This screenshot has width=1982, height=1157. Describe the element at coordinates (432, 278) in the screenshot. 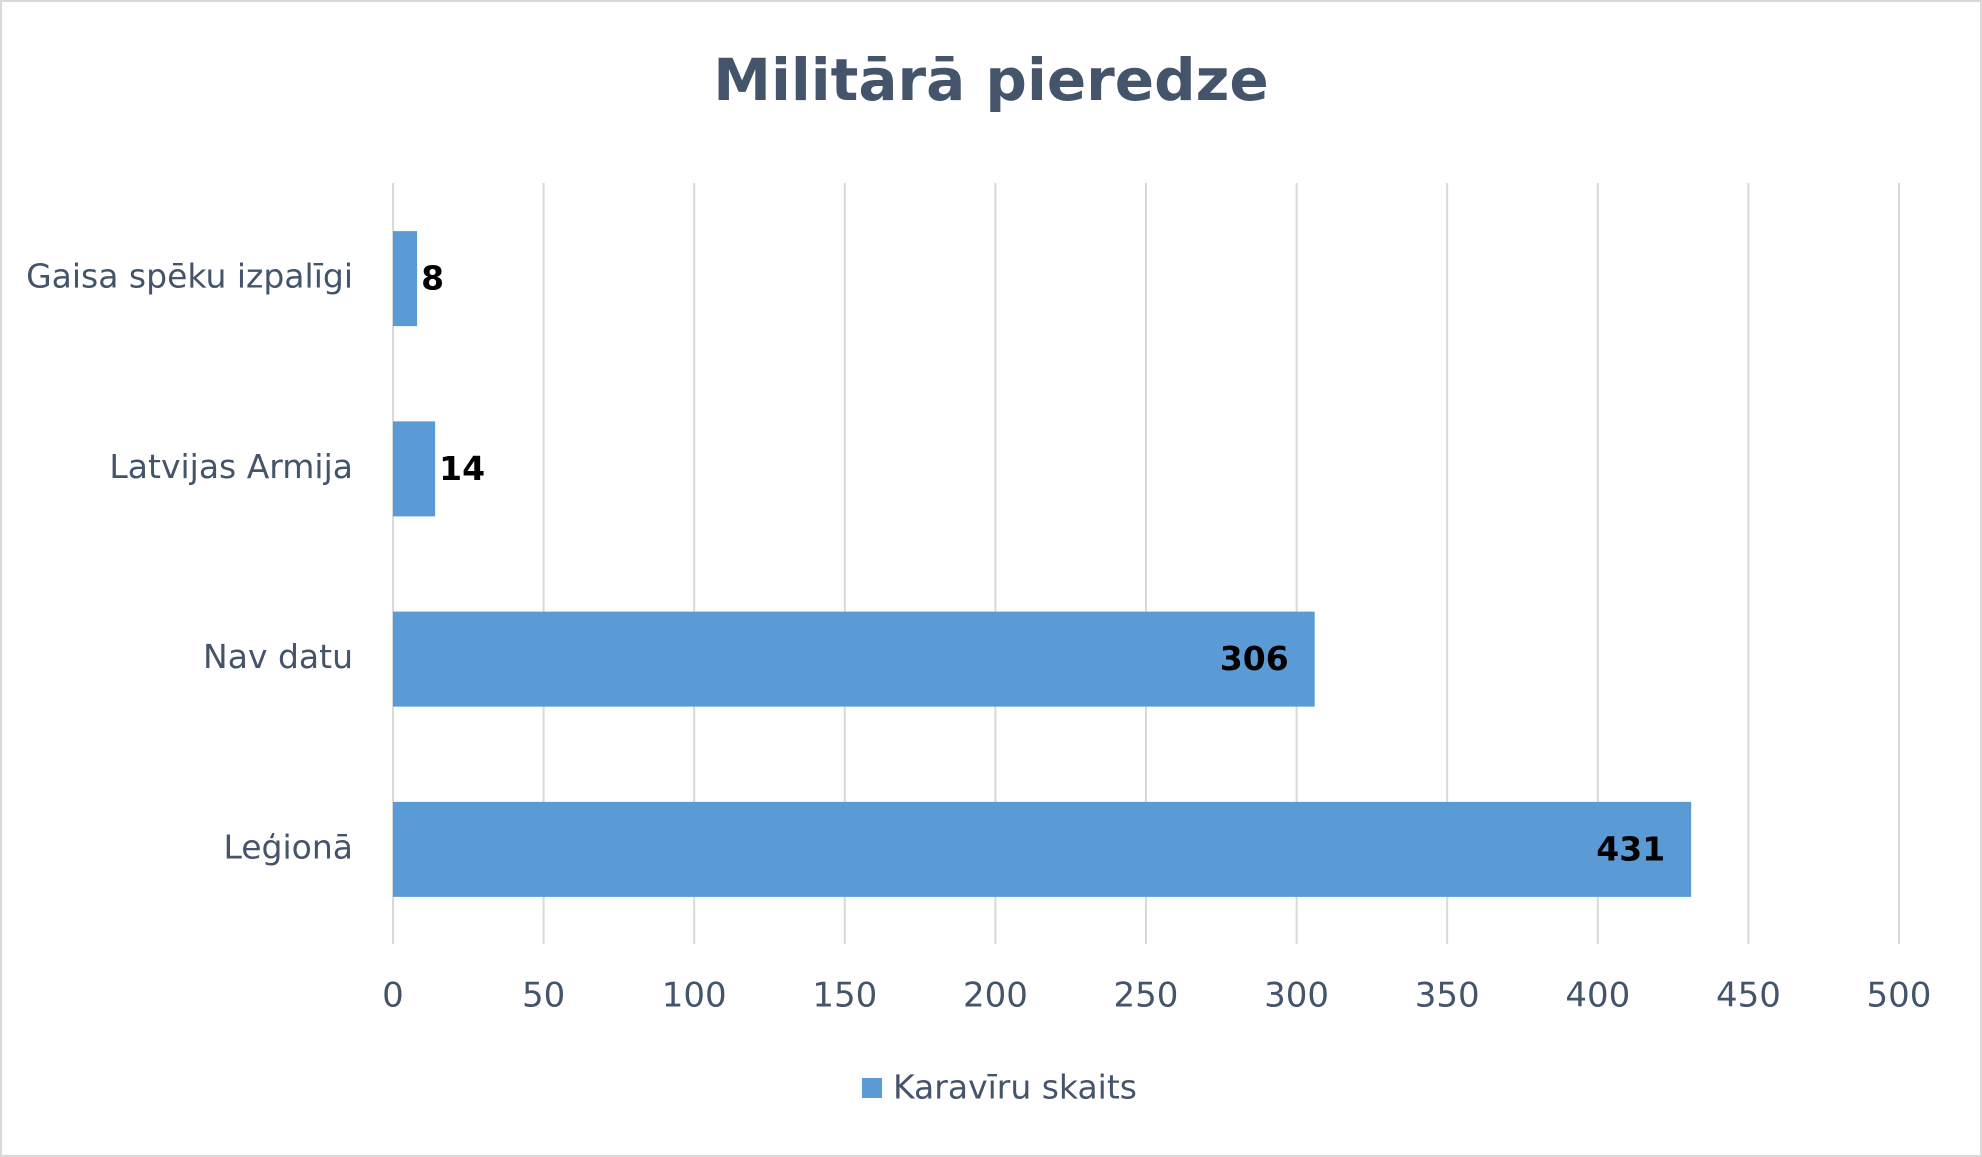

I see `value-label: 8` at that location.